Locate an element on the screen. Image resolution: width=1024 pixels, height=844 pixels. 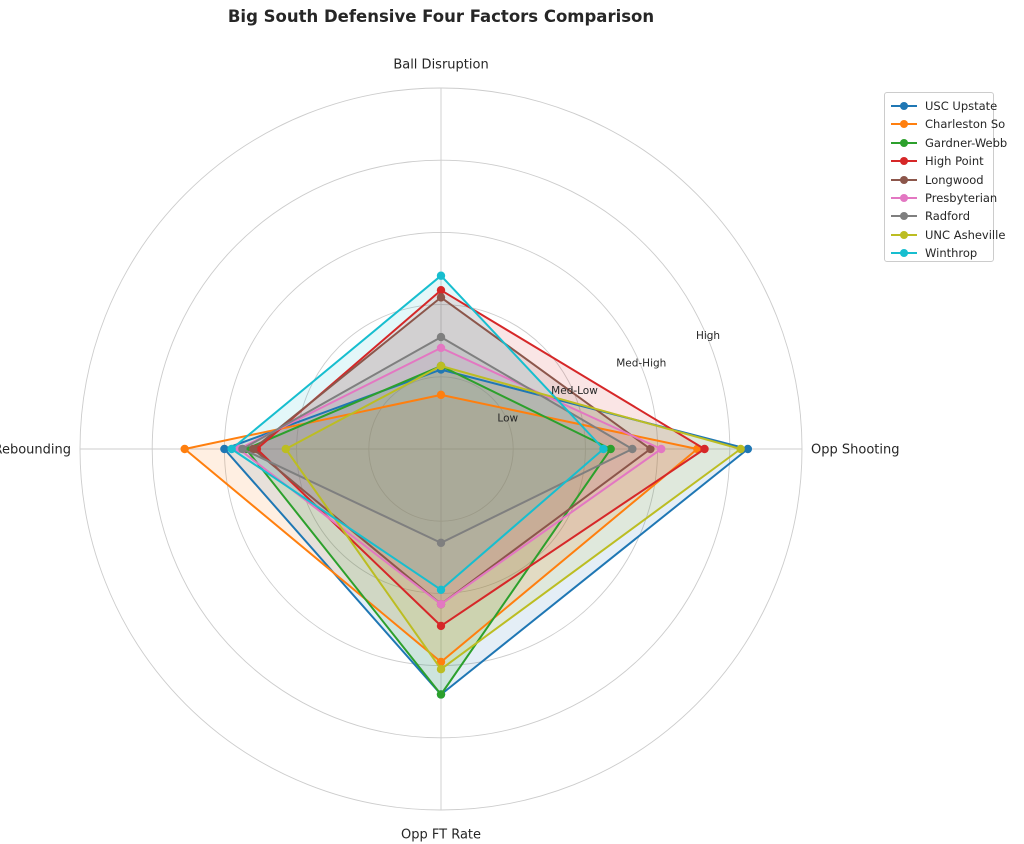
legend-label: Presbyterian is located at coordinates (961, 198).